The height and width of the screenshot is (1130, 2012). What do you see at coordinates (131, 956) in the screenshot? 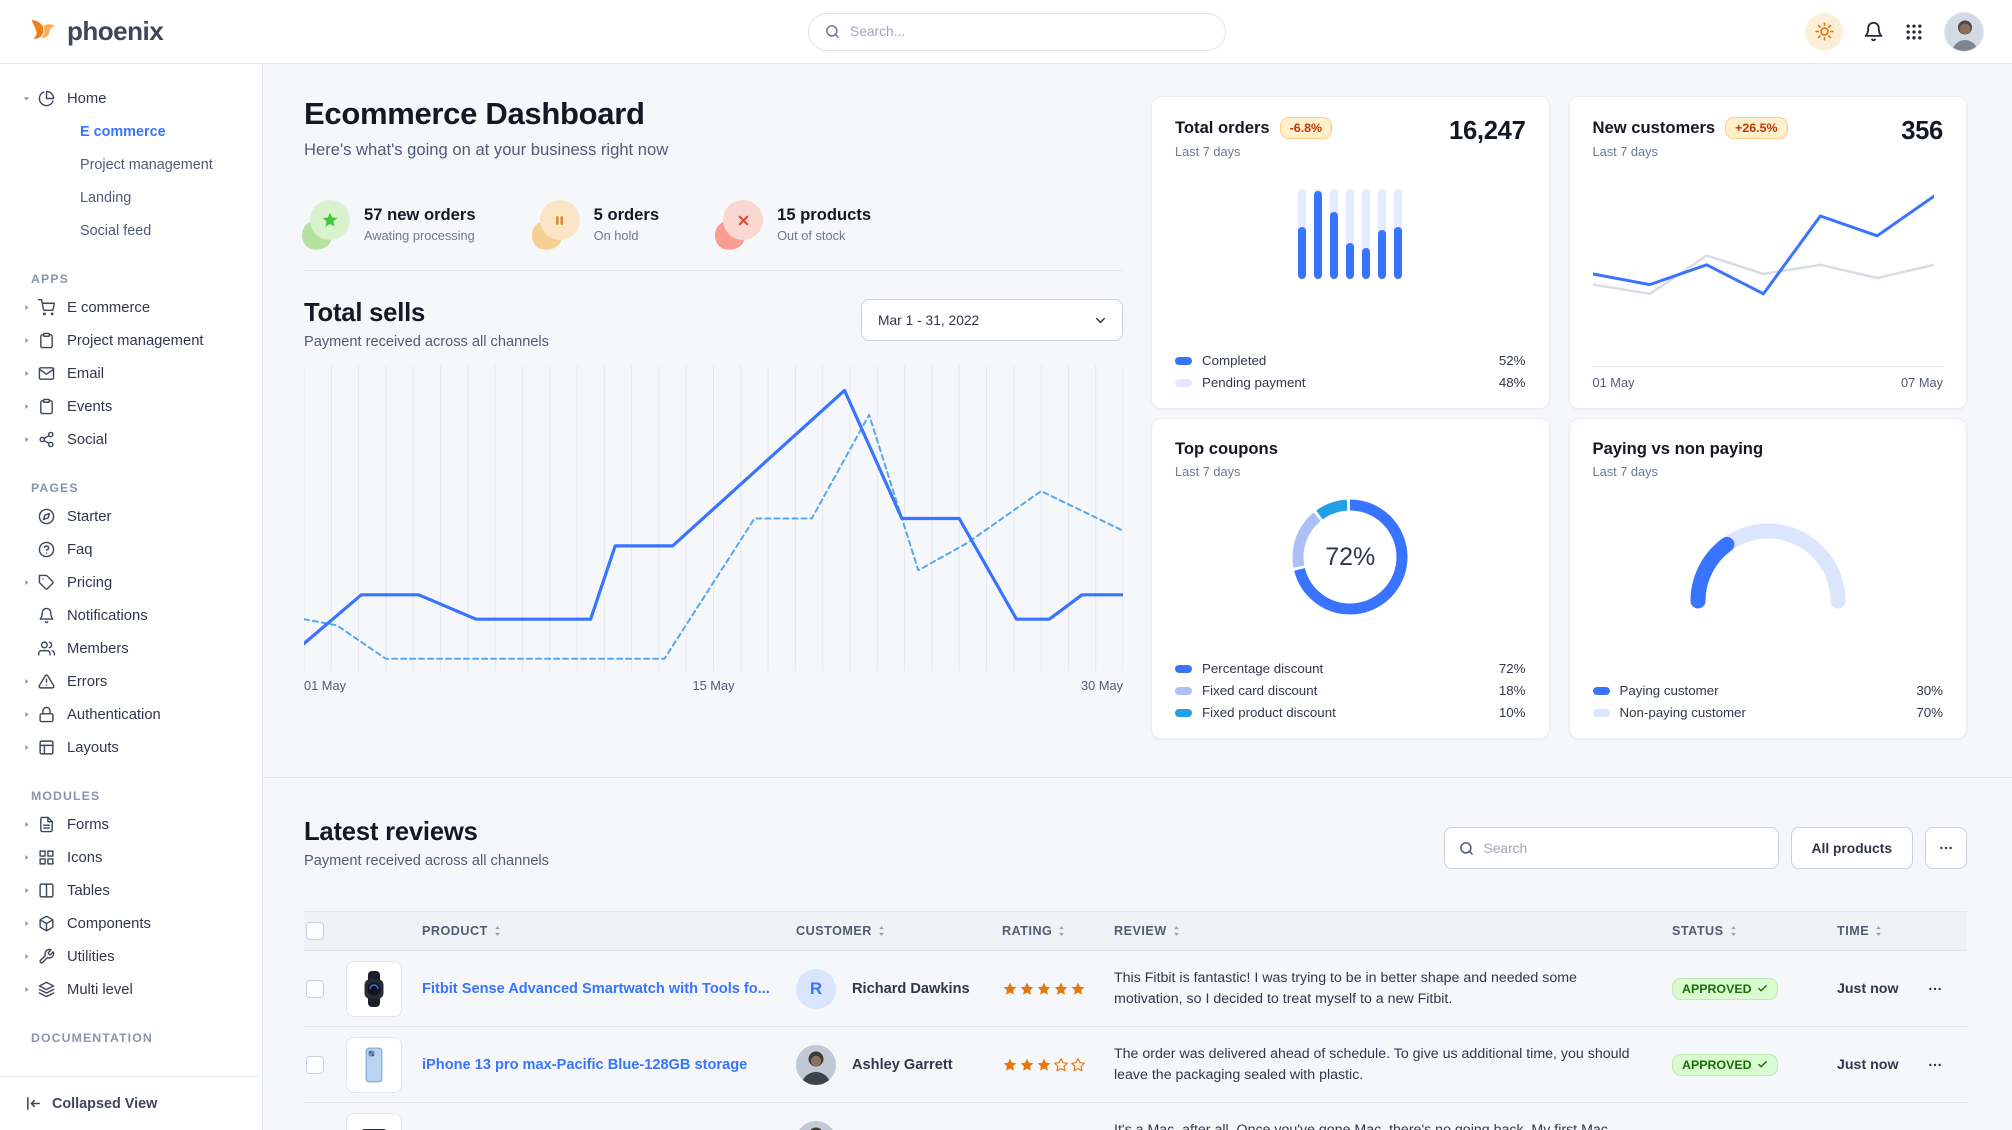
I see `sidebar-item-utilities: Utilities` at bounding box center [131, 956].